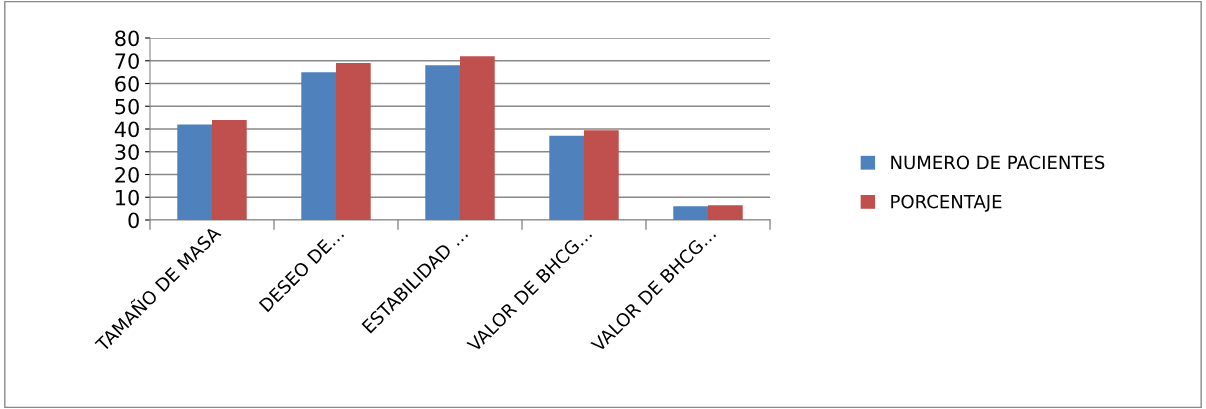  Describe the element at coordinates (127, 38) in the screenshot. I see `y-tick-label: 80` at that location.